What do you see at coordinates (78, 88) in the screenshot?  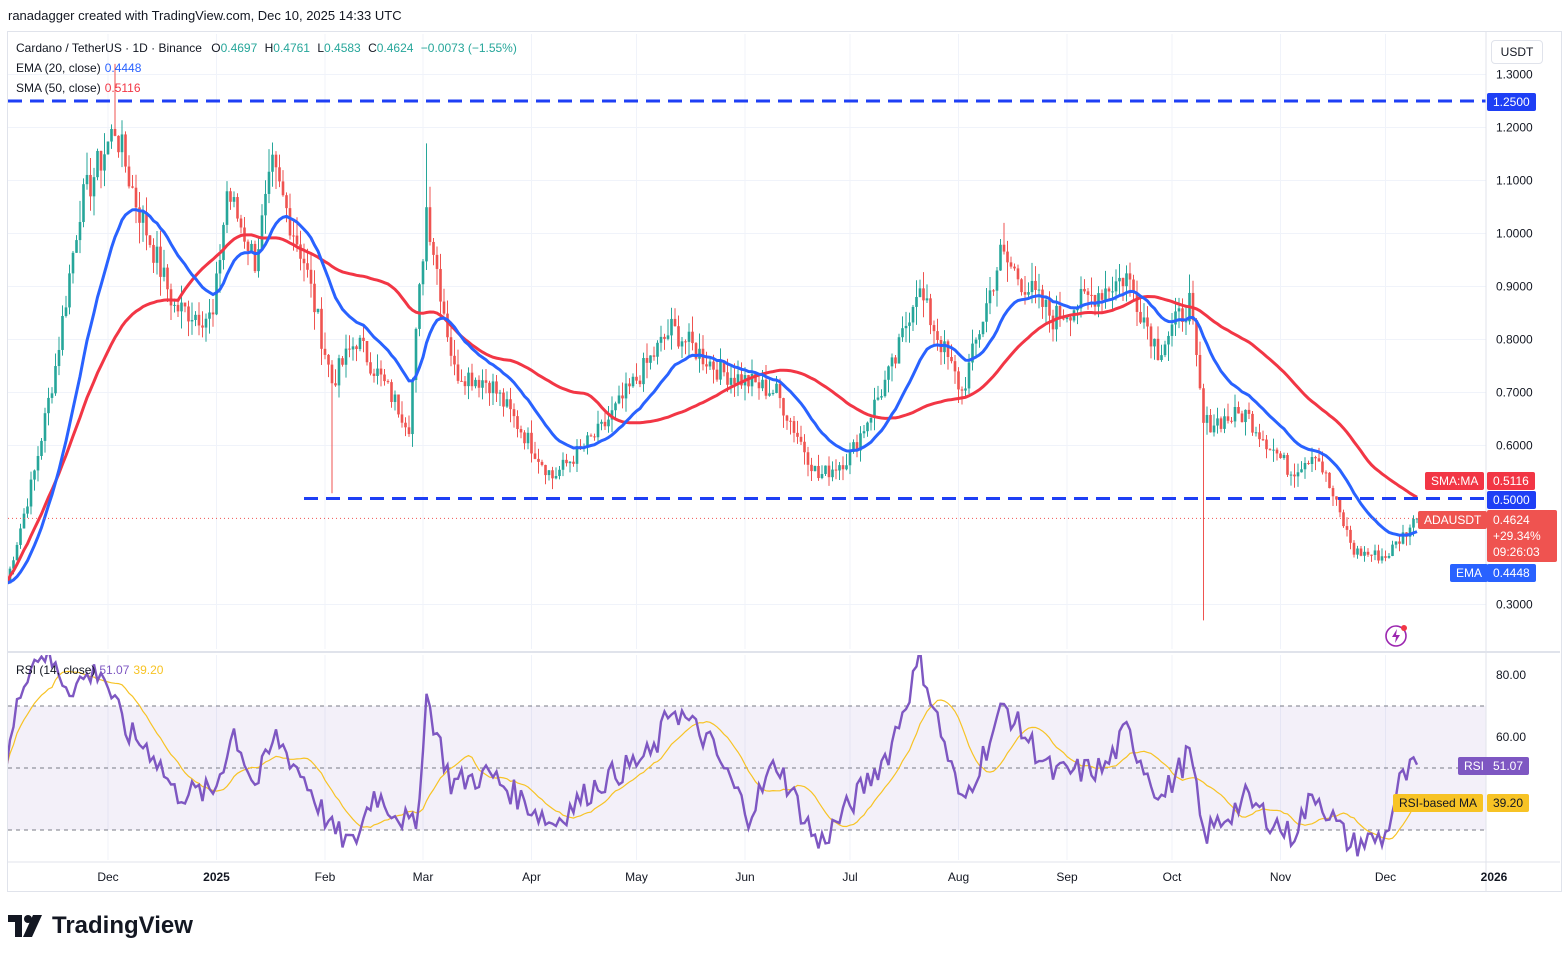 I see `legend-sma-row: SMA (50, close) 0.5116` at bounding box center [78, 88].